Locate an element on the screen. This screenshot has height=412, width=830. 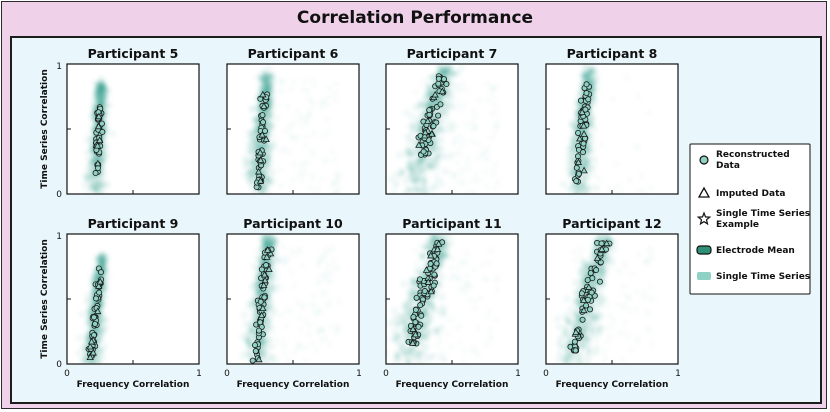
subplot-title: Participant 5 is located at coordinates (133, 53).